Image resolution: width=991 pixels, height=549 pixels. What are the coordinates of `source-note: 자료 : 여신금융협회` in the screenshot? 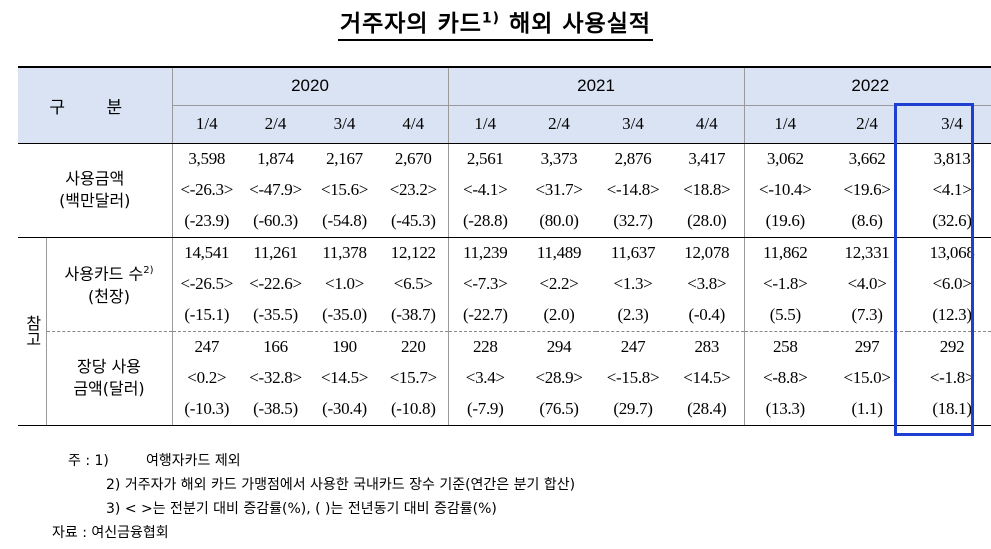 It's located at (110, 533).